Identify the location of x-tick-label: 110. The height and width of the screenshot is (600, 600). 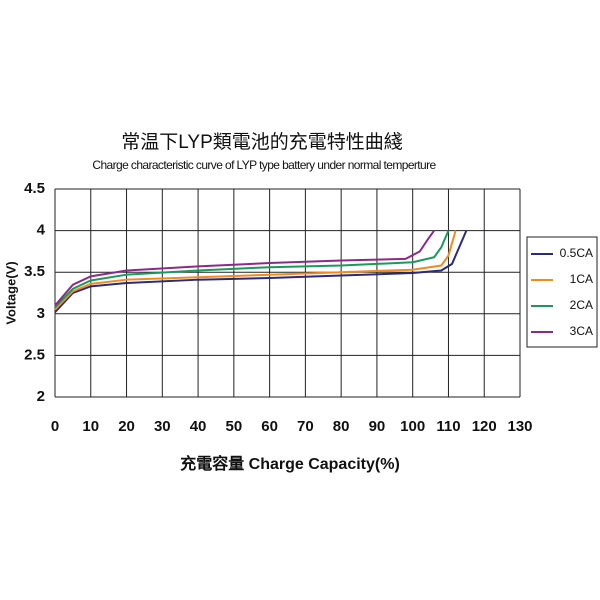
(448, 426).